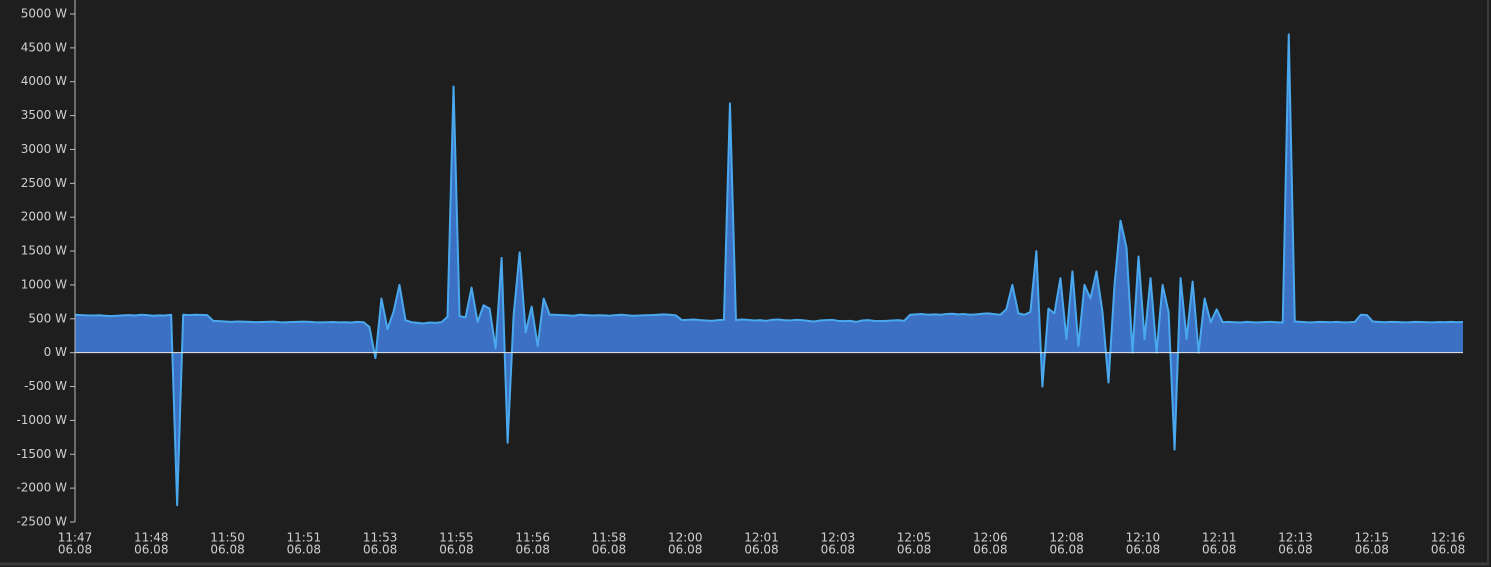  Describe the element at coordinates (44, 183) in the screenshot. I see `y-tick-label: 2500 W` at that location.